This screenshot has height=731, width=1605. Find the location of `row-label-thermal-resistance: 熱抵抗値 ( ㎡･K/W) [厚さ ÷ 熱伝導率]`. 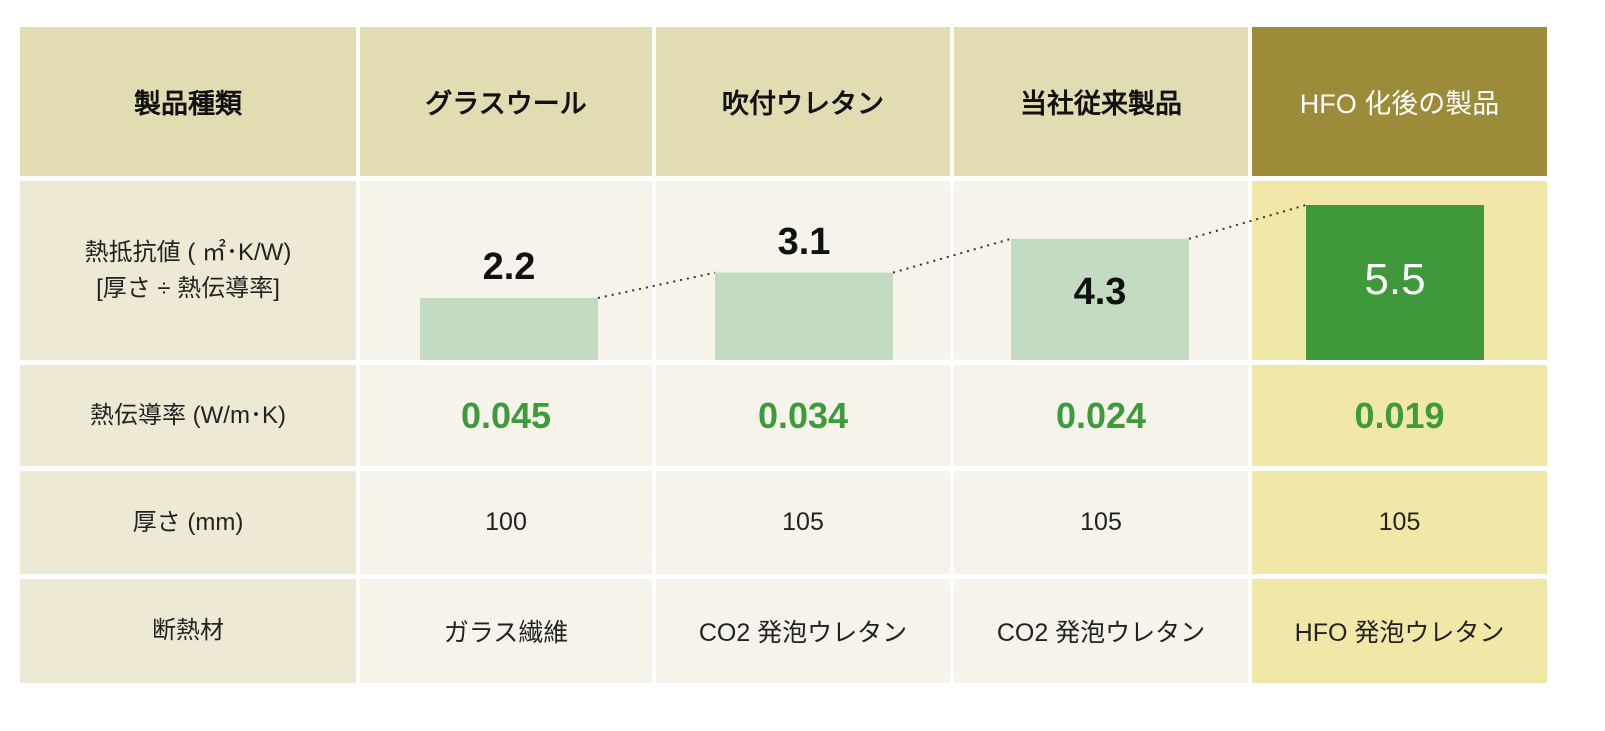

row-label-thermal-resistance: 熱抵抗値 ( ㎡･K/W) [厚さ ÷ 熱伝導率] is located at coordinates (188, 270).